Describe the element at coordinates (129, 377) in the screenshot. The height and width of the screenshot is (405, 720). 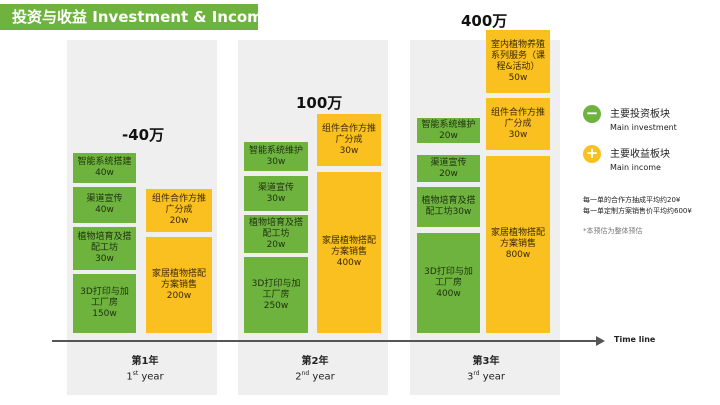
I see `year-1-num: 1` at that location.